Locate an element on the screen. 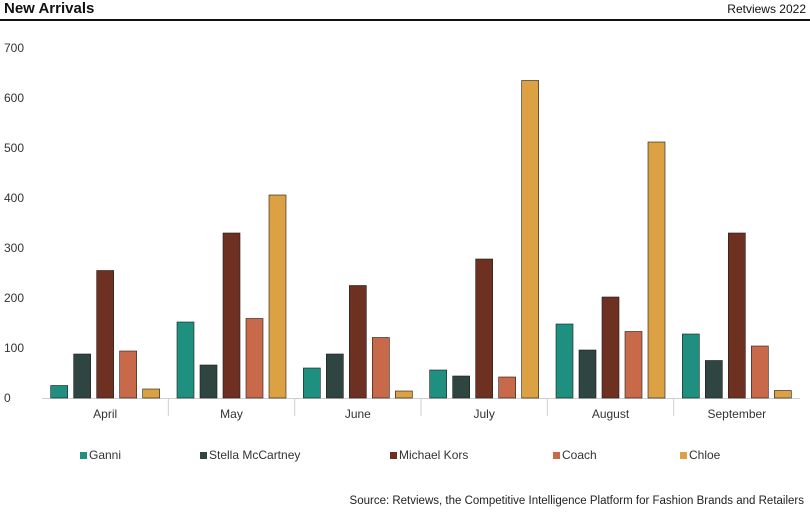 The image size is (810, 513). bar-michael-kors-june is located at coordinates (358, 342).